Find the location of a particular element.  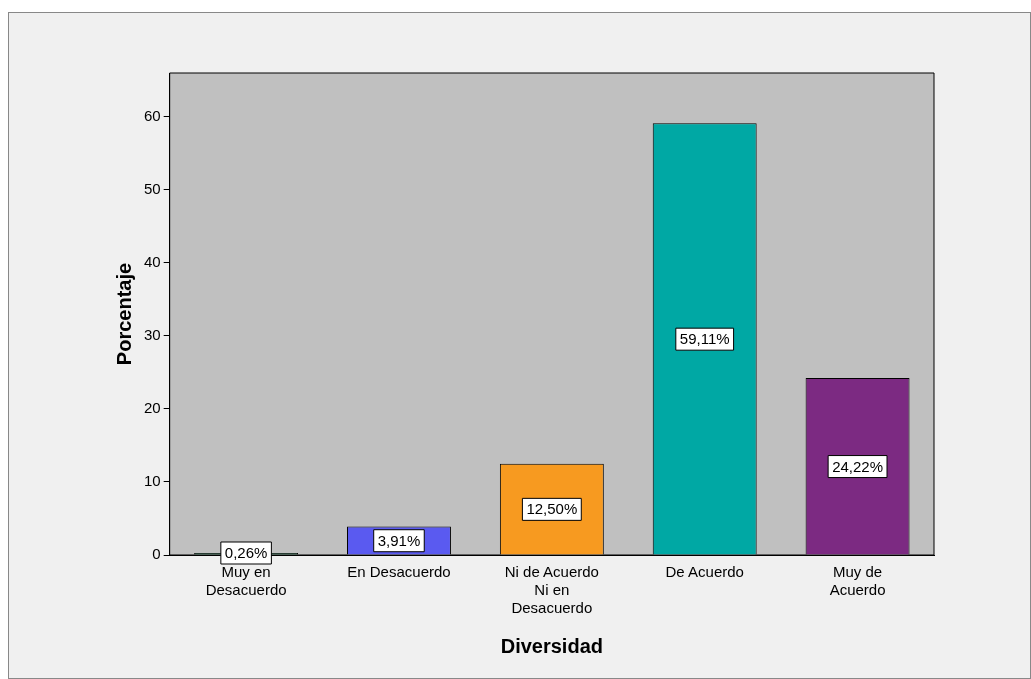

x-tick-label: De Acuerdo is located at coordinates (704, 572).